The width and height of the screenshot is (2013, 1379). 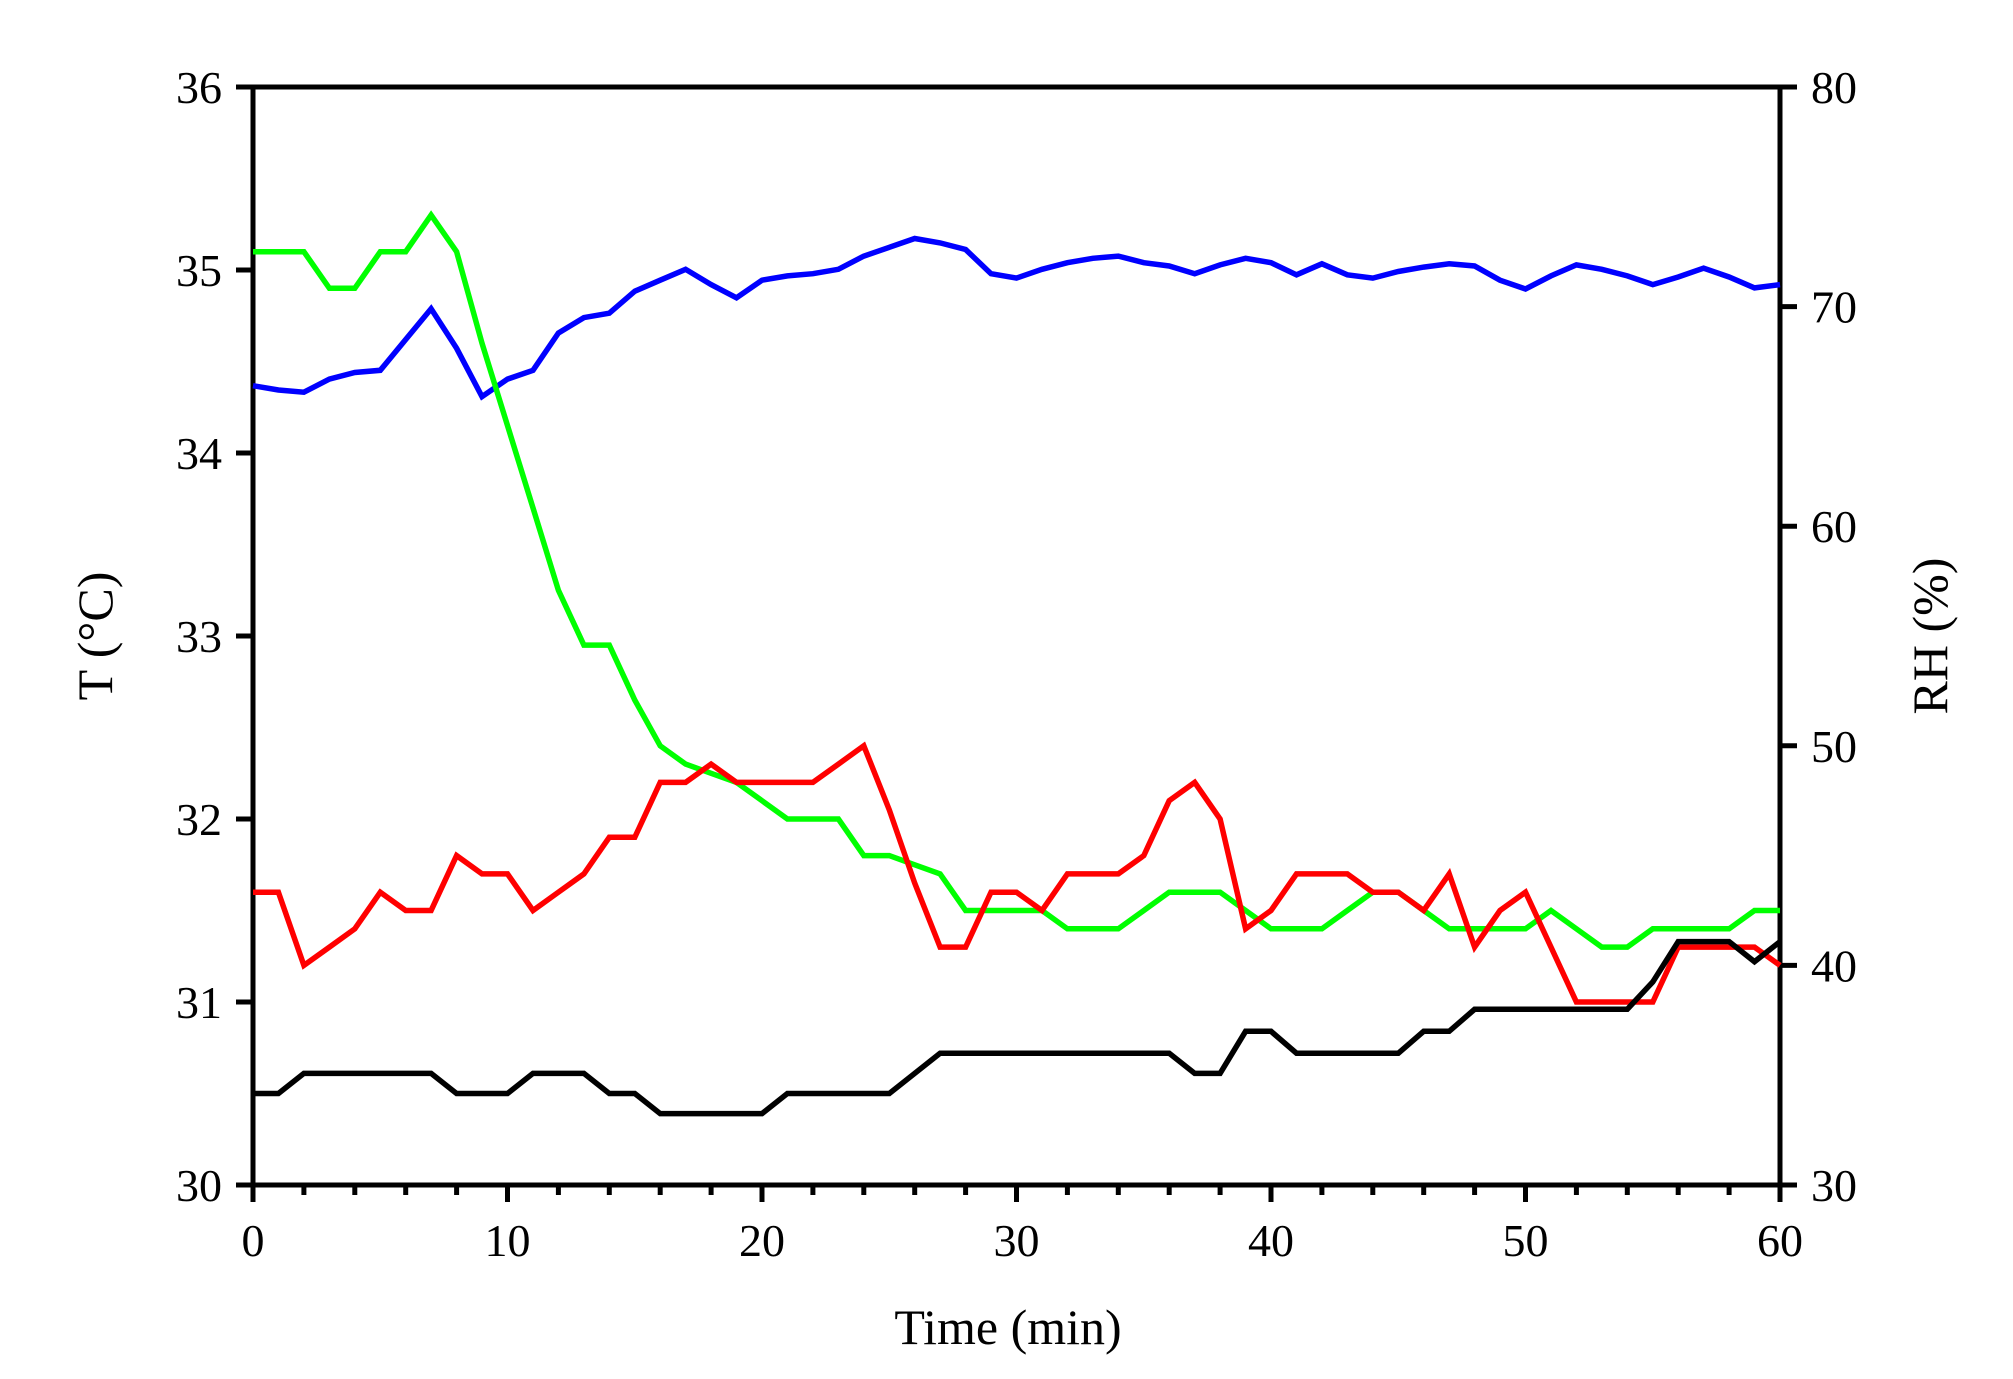 What do you see at coordinates (199, 87) in the screenshot?
I see `left-tick-label: 36` at bounding box center [199, 87].